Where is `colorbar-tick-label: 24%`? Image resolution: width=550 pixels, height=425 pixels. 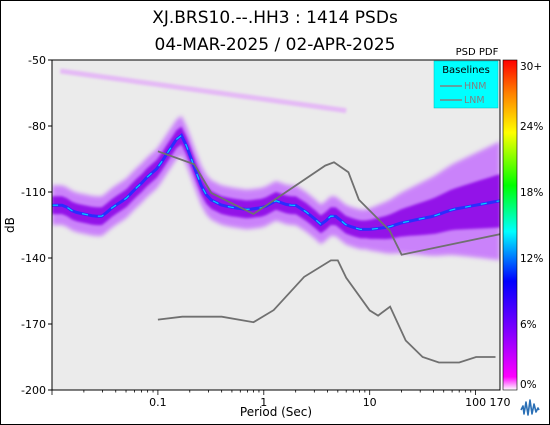
colorbar-tick-label: 24% is located at coordinates (531, 127).